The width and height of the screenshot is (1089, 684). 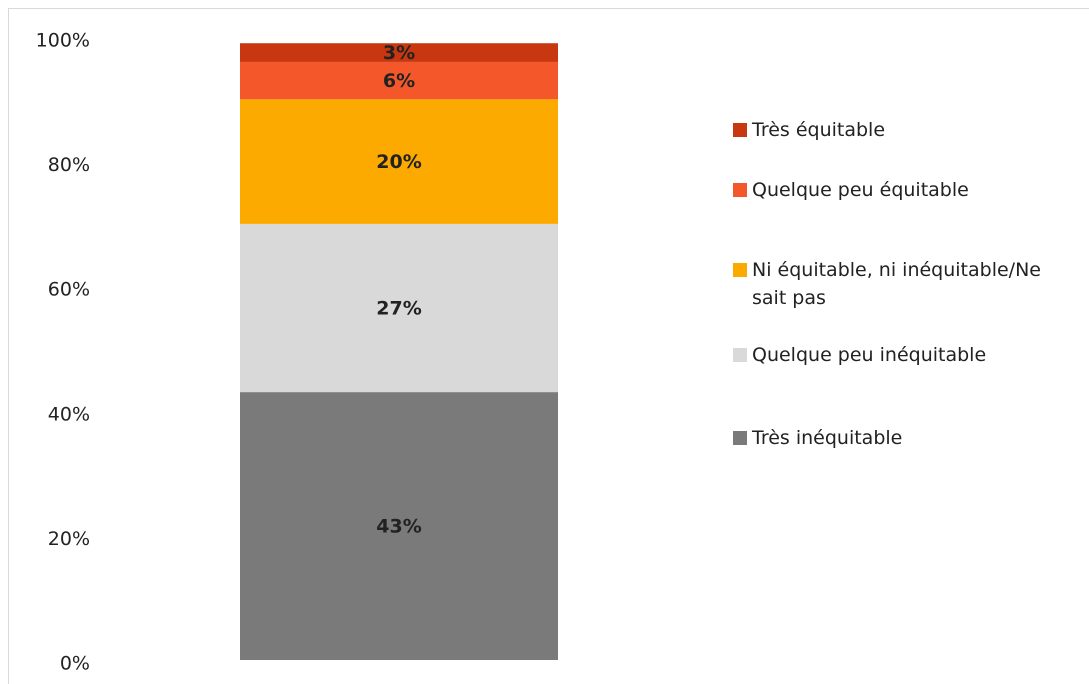 I want to click on legend-label: Très équitable, so click(x=819, y=130).